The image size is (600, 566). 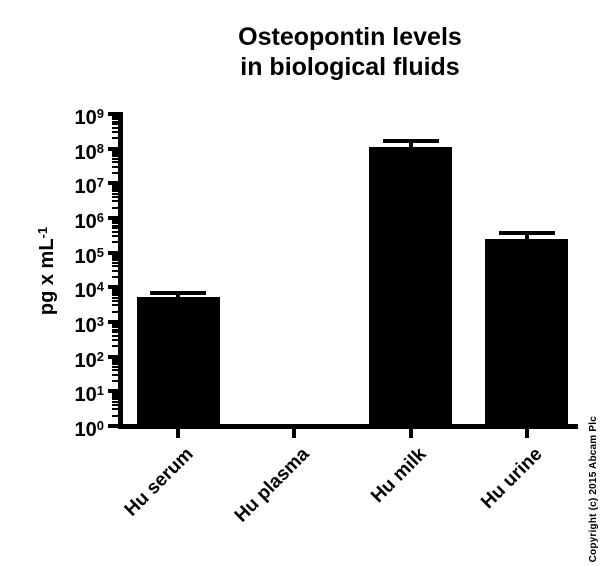 I want to click on y-tick-exponent: 8, so click(x=100, y=148).